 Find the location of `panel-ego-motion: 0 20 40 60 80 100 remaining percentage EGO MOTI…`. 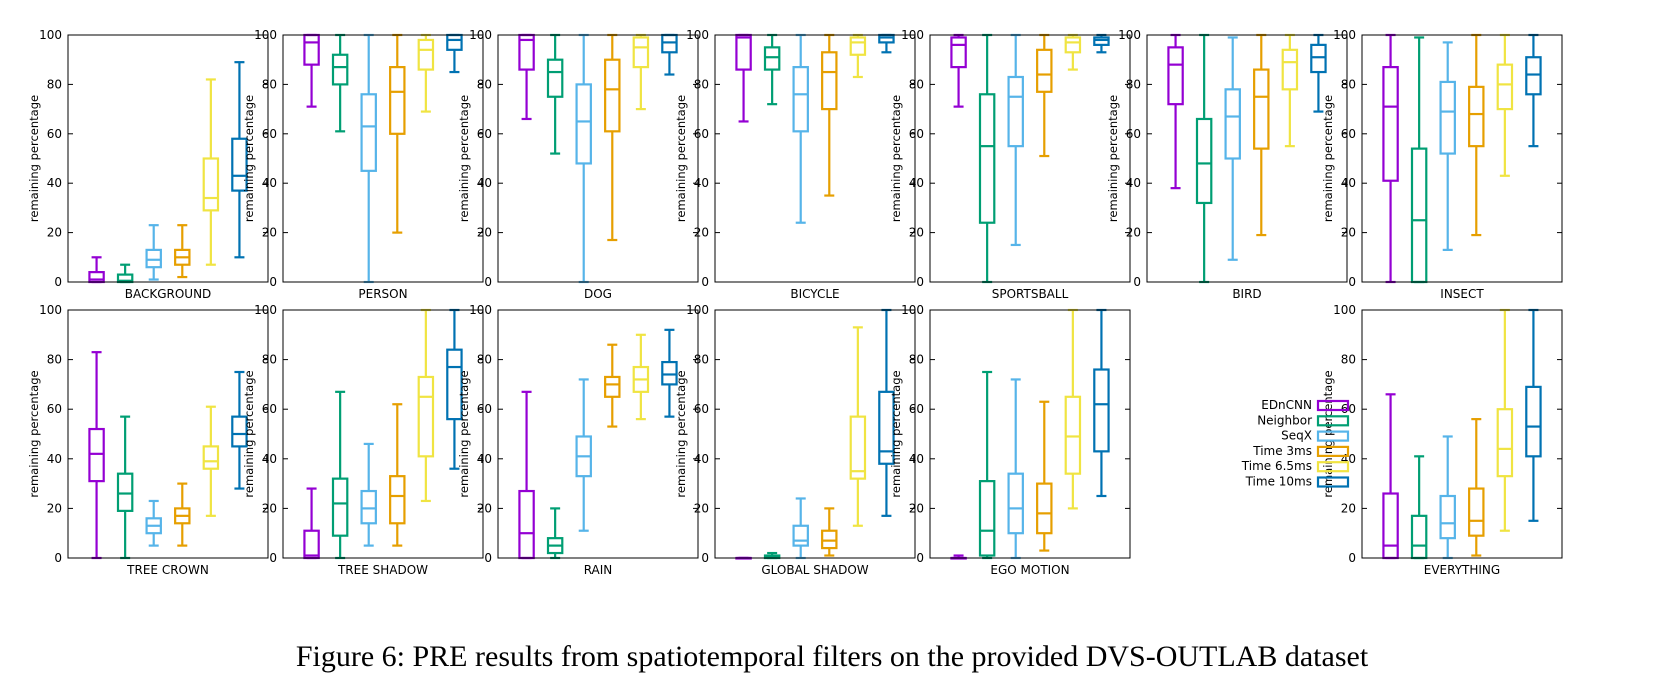

panel-ego-motion: 0 20 40 60 80 100 remaining percentage EGO MOTI… is located at coordinates (1010, 440).